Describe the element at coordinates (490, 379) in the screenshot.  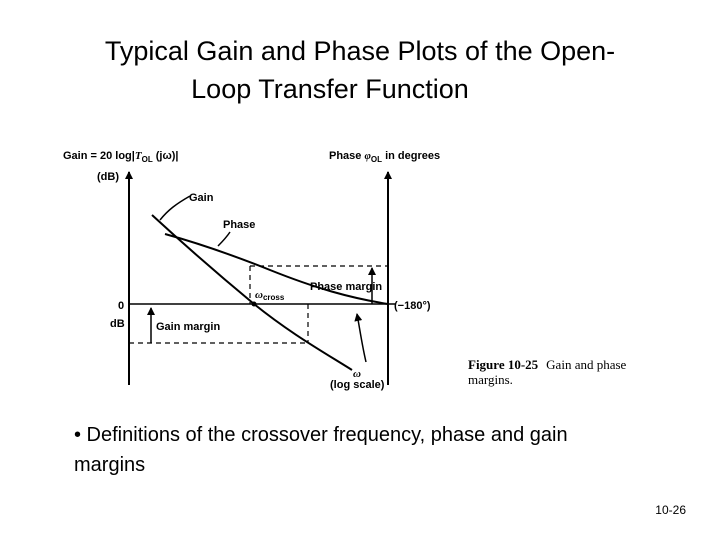
I see `figure-caption-line2: margins.` at that location.